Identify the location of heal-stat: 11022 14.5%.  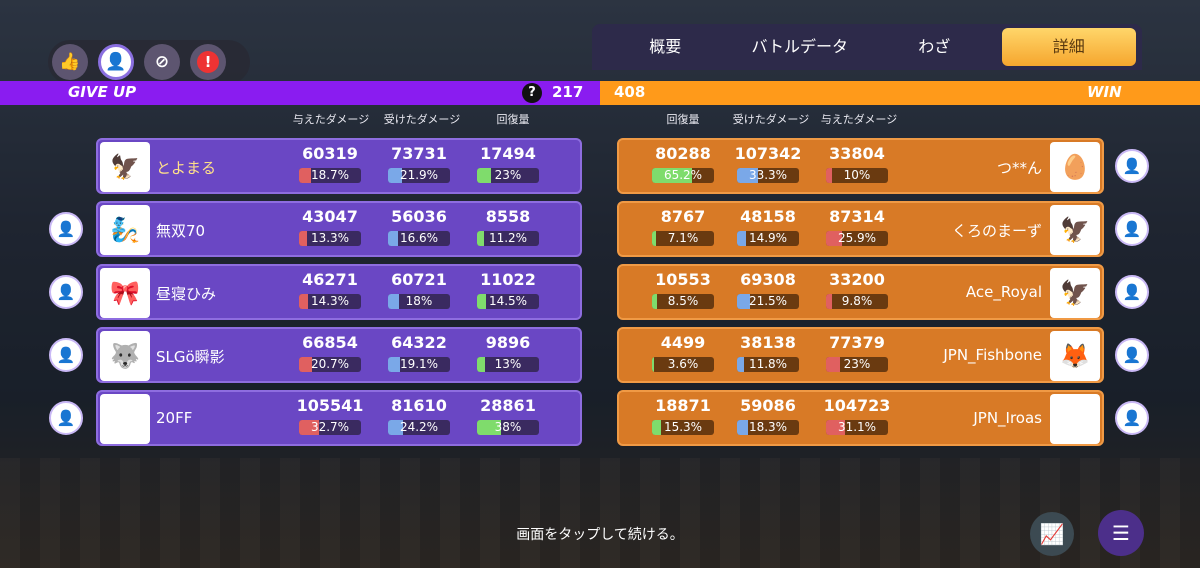
(508, 289).